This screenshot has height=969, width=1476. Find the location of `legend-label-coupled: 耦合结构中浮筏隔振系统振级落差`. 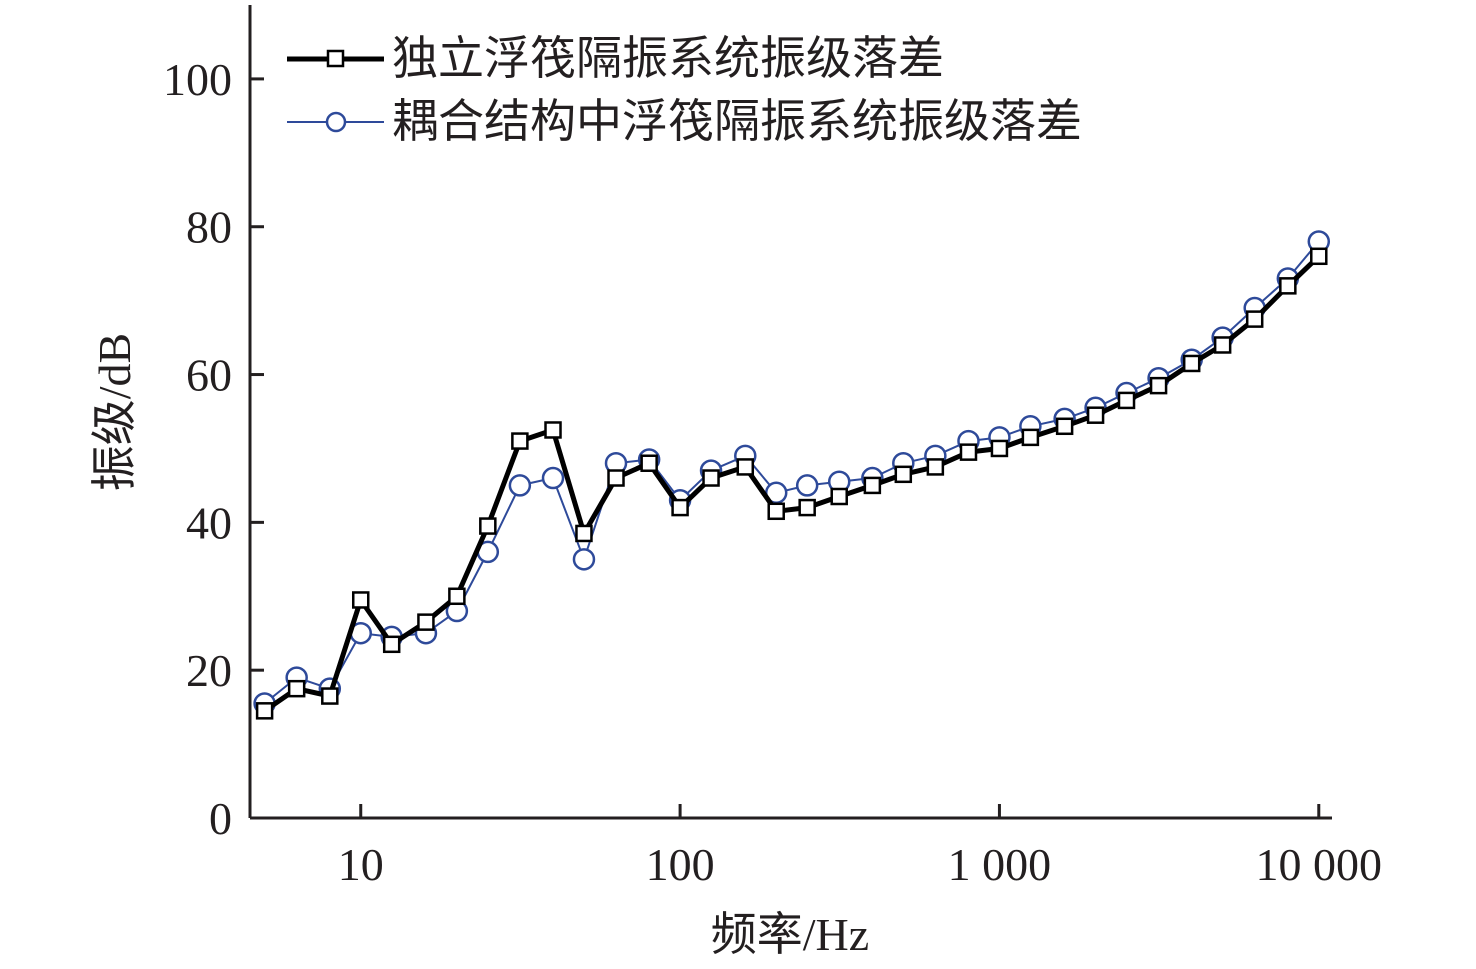

legend-label-coupled: 耦合结构中浮筏隔振系统振级落差 is located at coordinates (737, 121).